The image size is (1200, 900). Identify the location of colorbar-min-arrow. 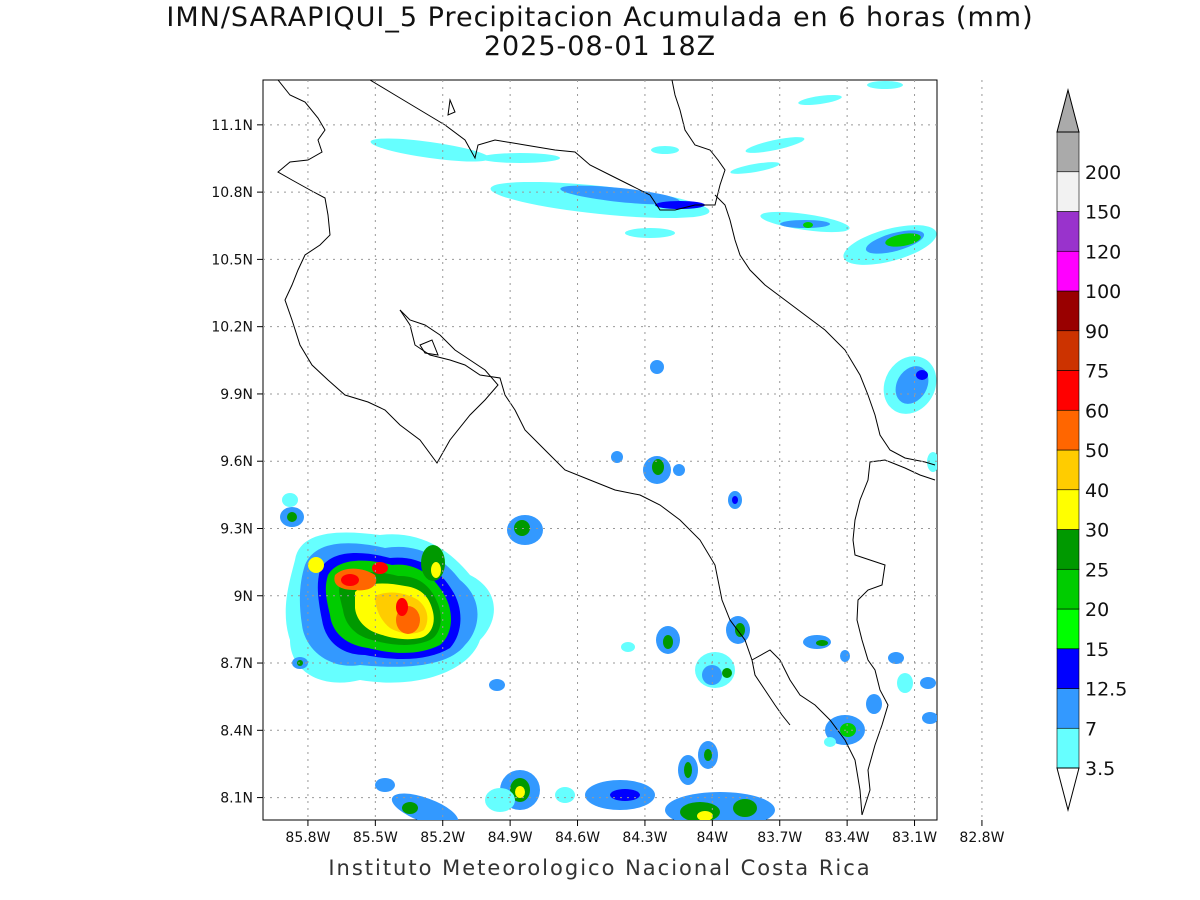
(1068, 789).